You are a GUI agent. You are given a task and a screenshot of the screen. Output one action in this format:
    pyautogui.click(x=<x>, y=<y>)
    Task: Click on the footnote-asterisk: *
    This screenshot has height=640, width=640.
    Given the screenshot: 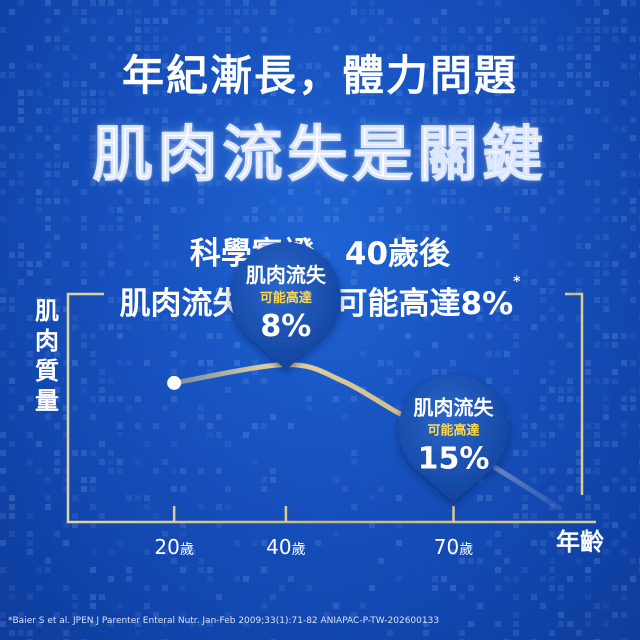 What is the action you would take?
    pyautogui.click(x=517, y=282)
    